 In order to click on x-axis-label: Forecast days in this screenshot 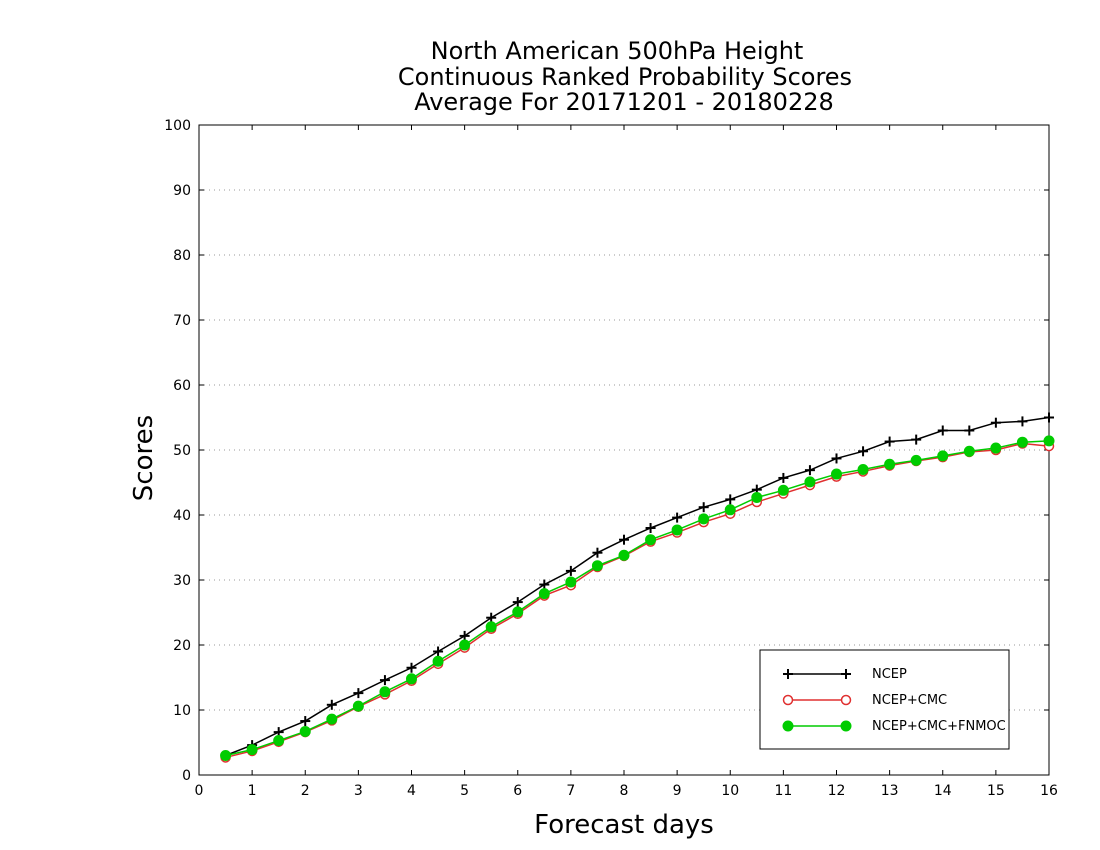, I will do `click(624, 825)`.